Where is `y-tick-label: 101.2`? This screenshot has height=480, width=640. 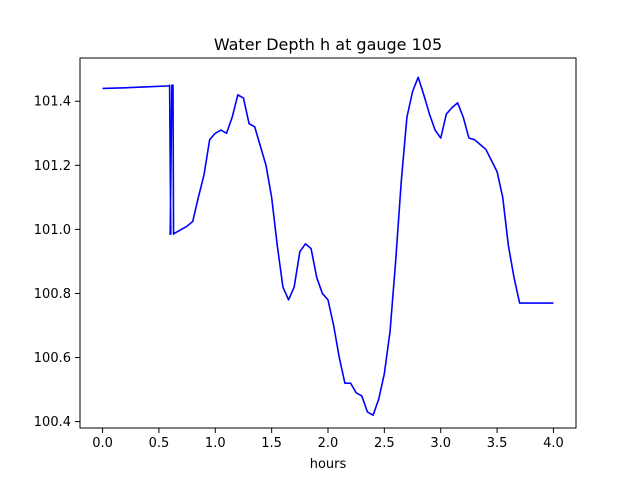 y-tick-label: 101.2 is located at coordinates (52, 166).